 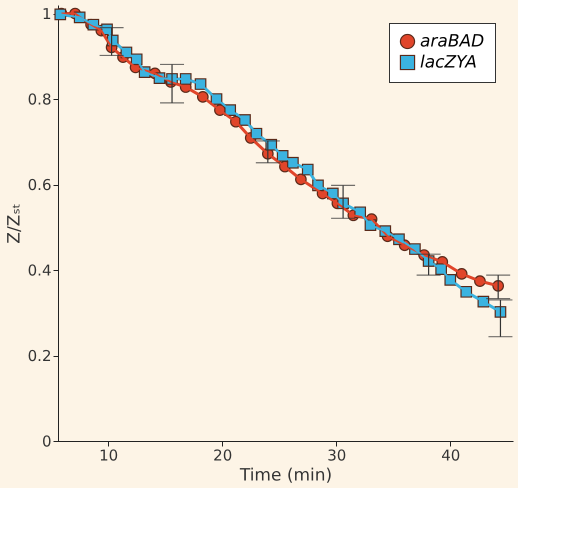 What do you see at coordinates (222, 455) in the screenshot?
I see `x-tick-label: 20` at bounding box center [222, 455].